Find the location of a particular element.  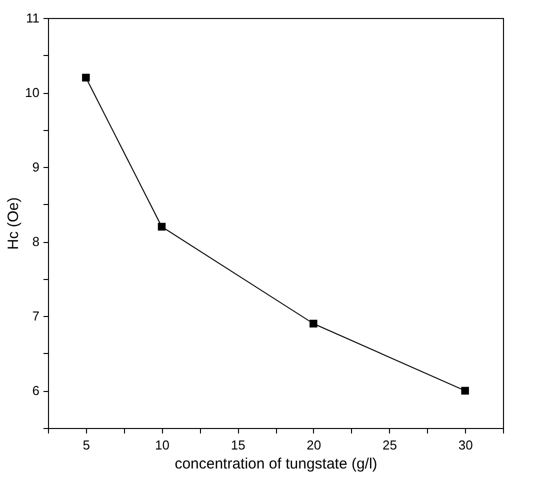

x-tick-label: 10 is located at coordinates (162, 445).